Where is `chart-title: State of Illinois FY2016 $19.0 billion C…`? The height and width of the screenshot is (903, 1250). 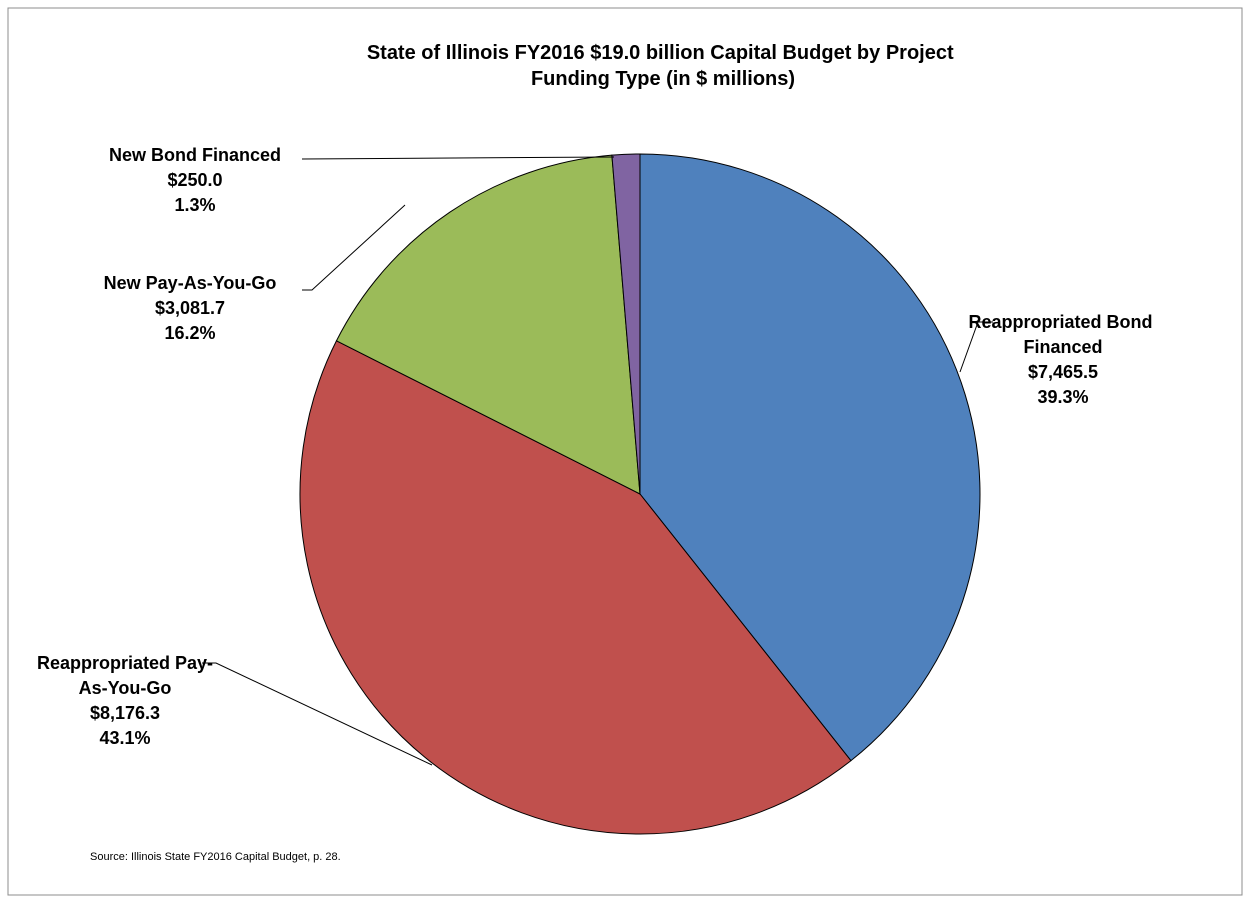
chart-title: State of Illinois FY2016 $19.0 billion C… is located at coordinates (663, 66).